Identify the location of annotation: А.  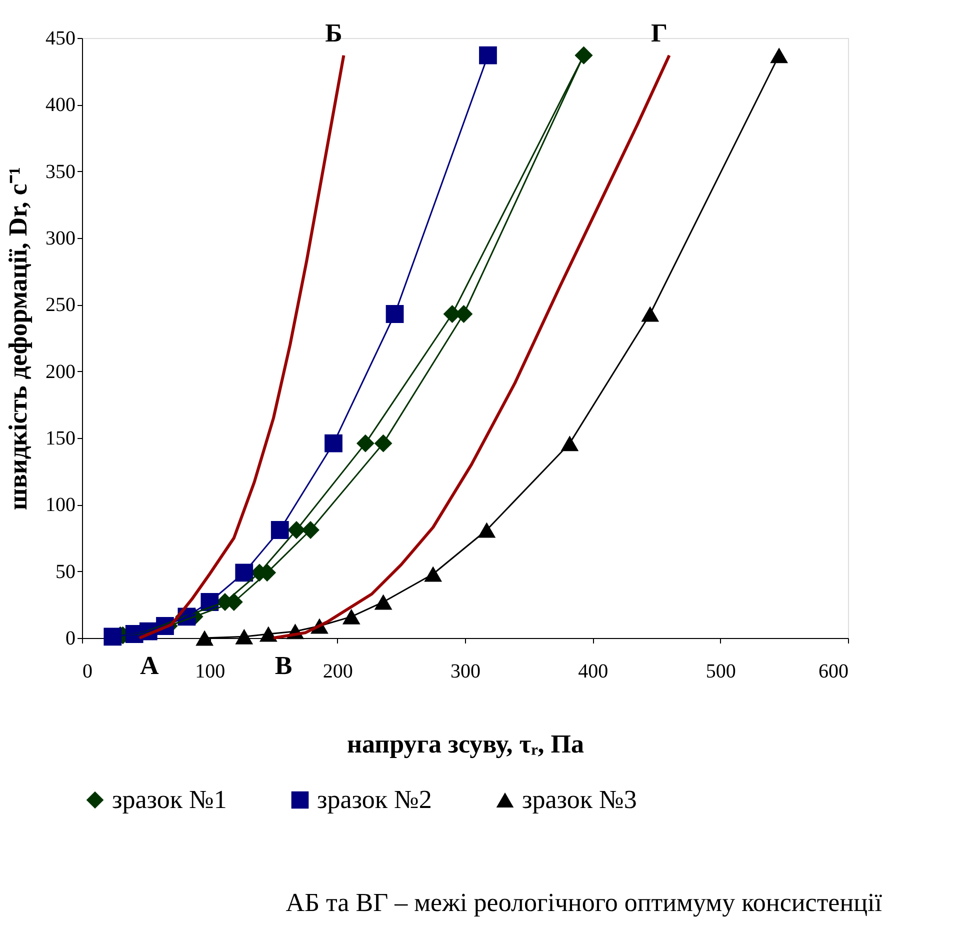
(150, 665).